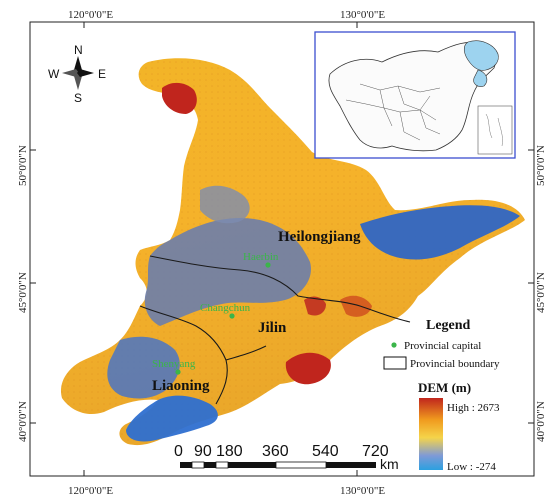  What do you see at coordinates (389, 464) in the screenshot?
I see `scale-unit: km` at bounding box center [389, 464].